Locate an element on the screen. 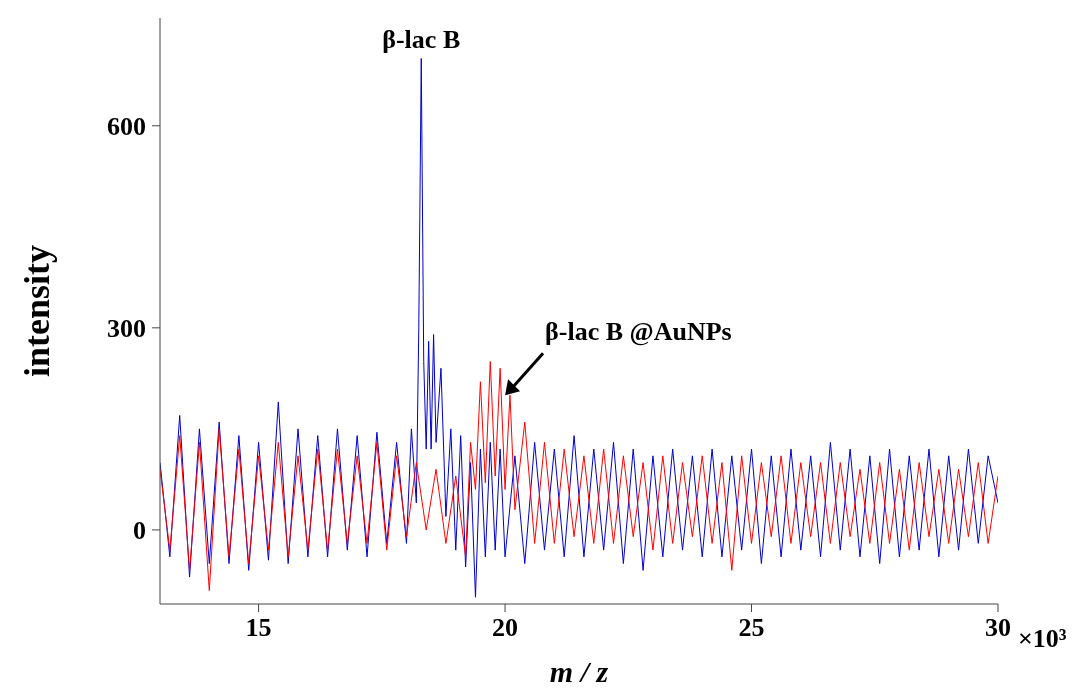 This screenshot has height=689, width=1092. x-tick-label: 15 is located at coordinates (258, 628).